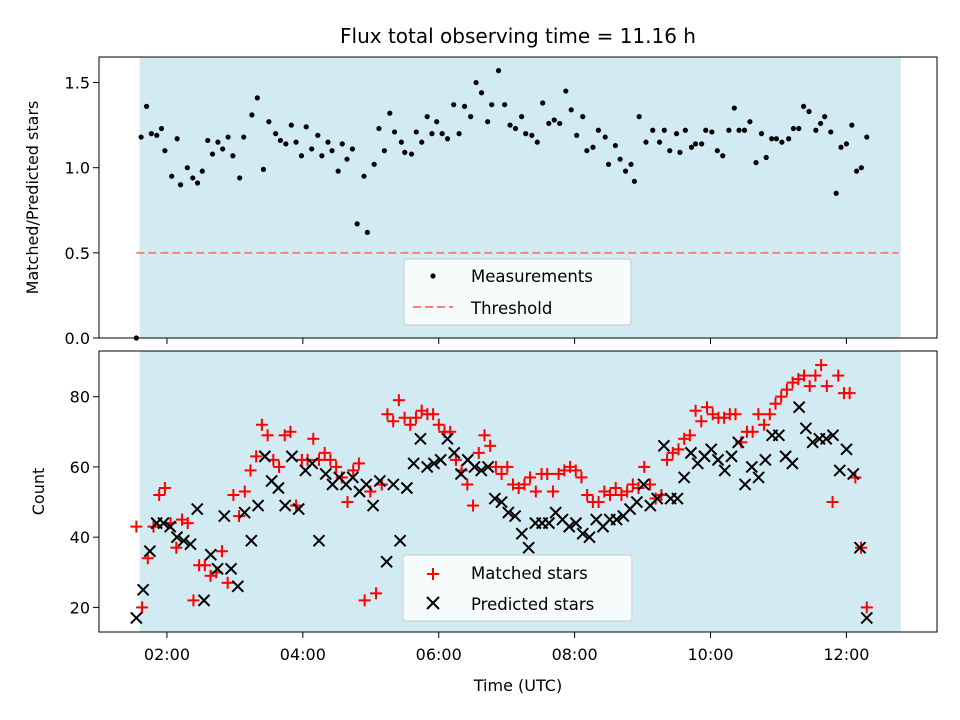 Image resolution: width=960 pixels, height=720 pixels. What do you see at coordinates (517, 685) in the screenshot?
I see `x-axis-label: Time (UTC)` at bounding box center [517, 685].